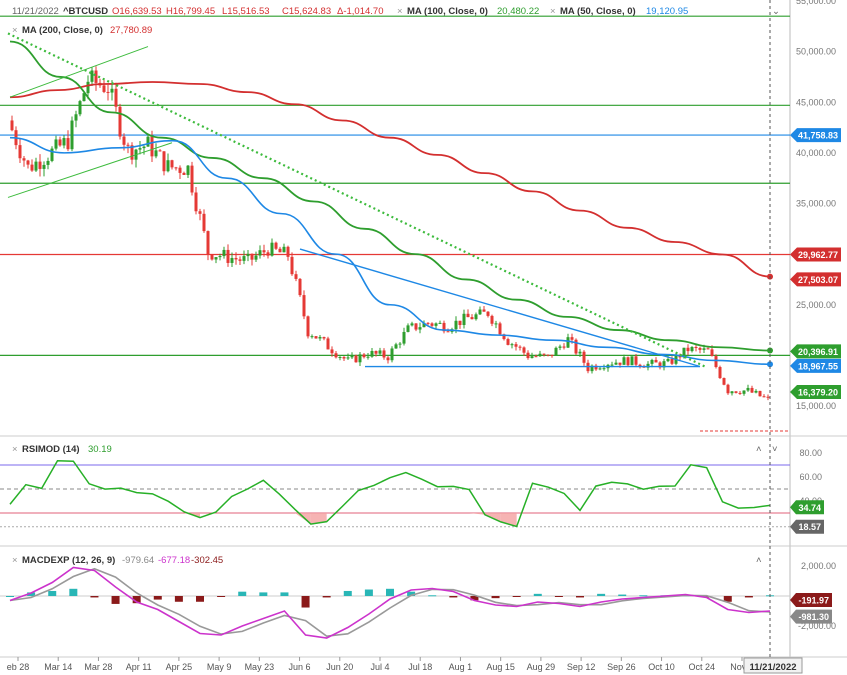 The image size is (847, 675). What do you see at coordinates (810, 477) in the screenshot?
I see `rsi-tick-label: 60.00` at bounding box center [810, 477].